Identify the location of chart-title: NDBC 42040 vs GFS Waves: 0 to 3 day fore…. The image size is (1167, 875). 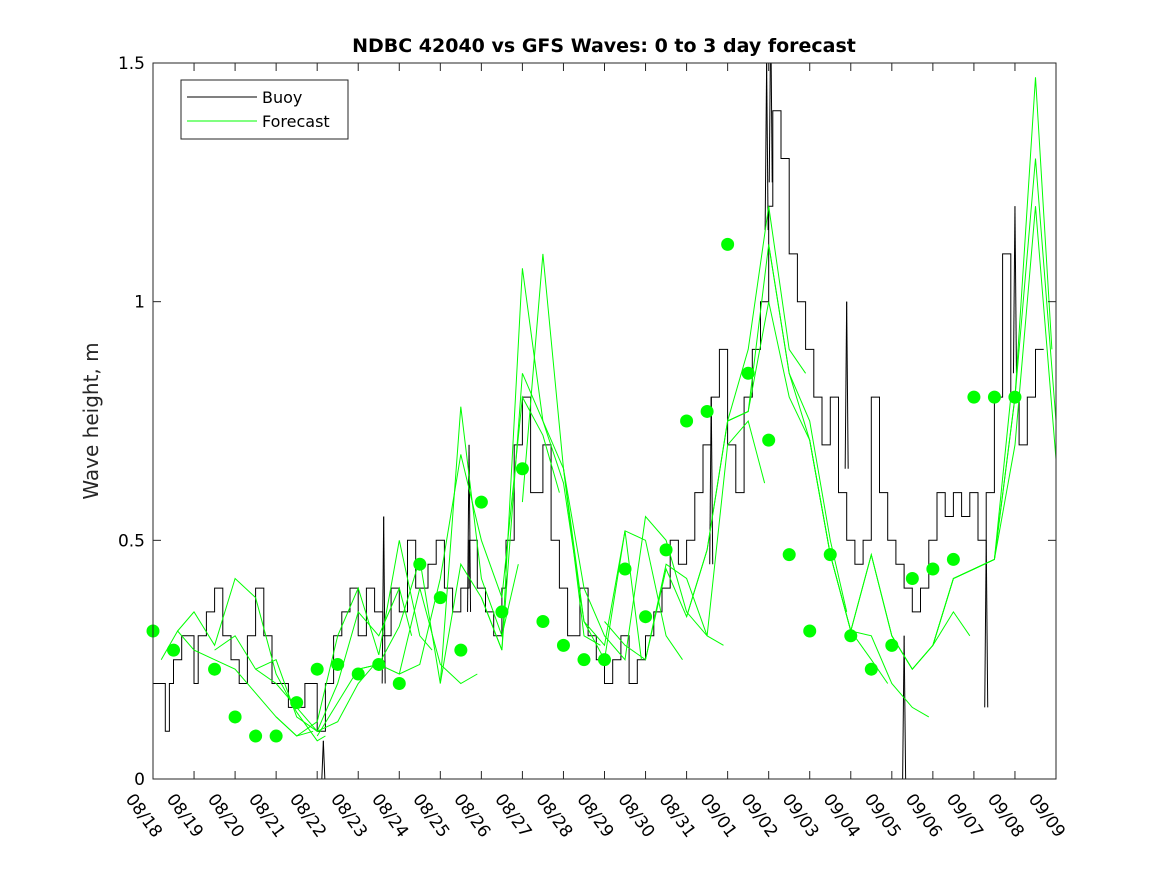
(604, 46).